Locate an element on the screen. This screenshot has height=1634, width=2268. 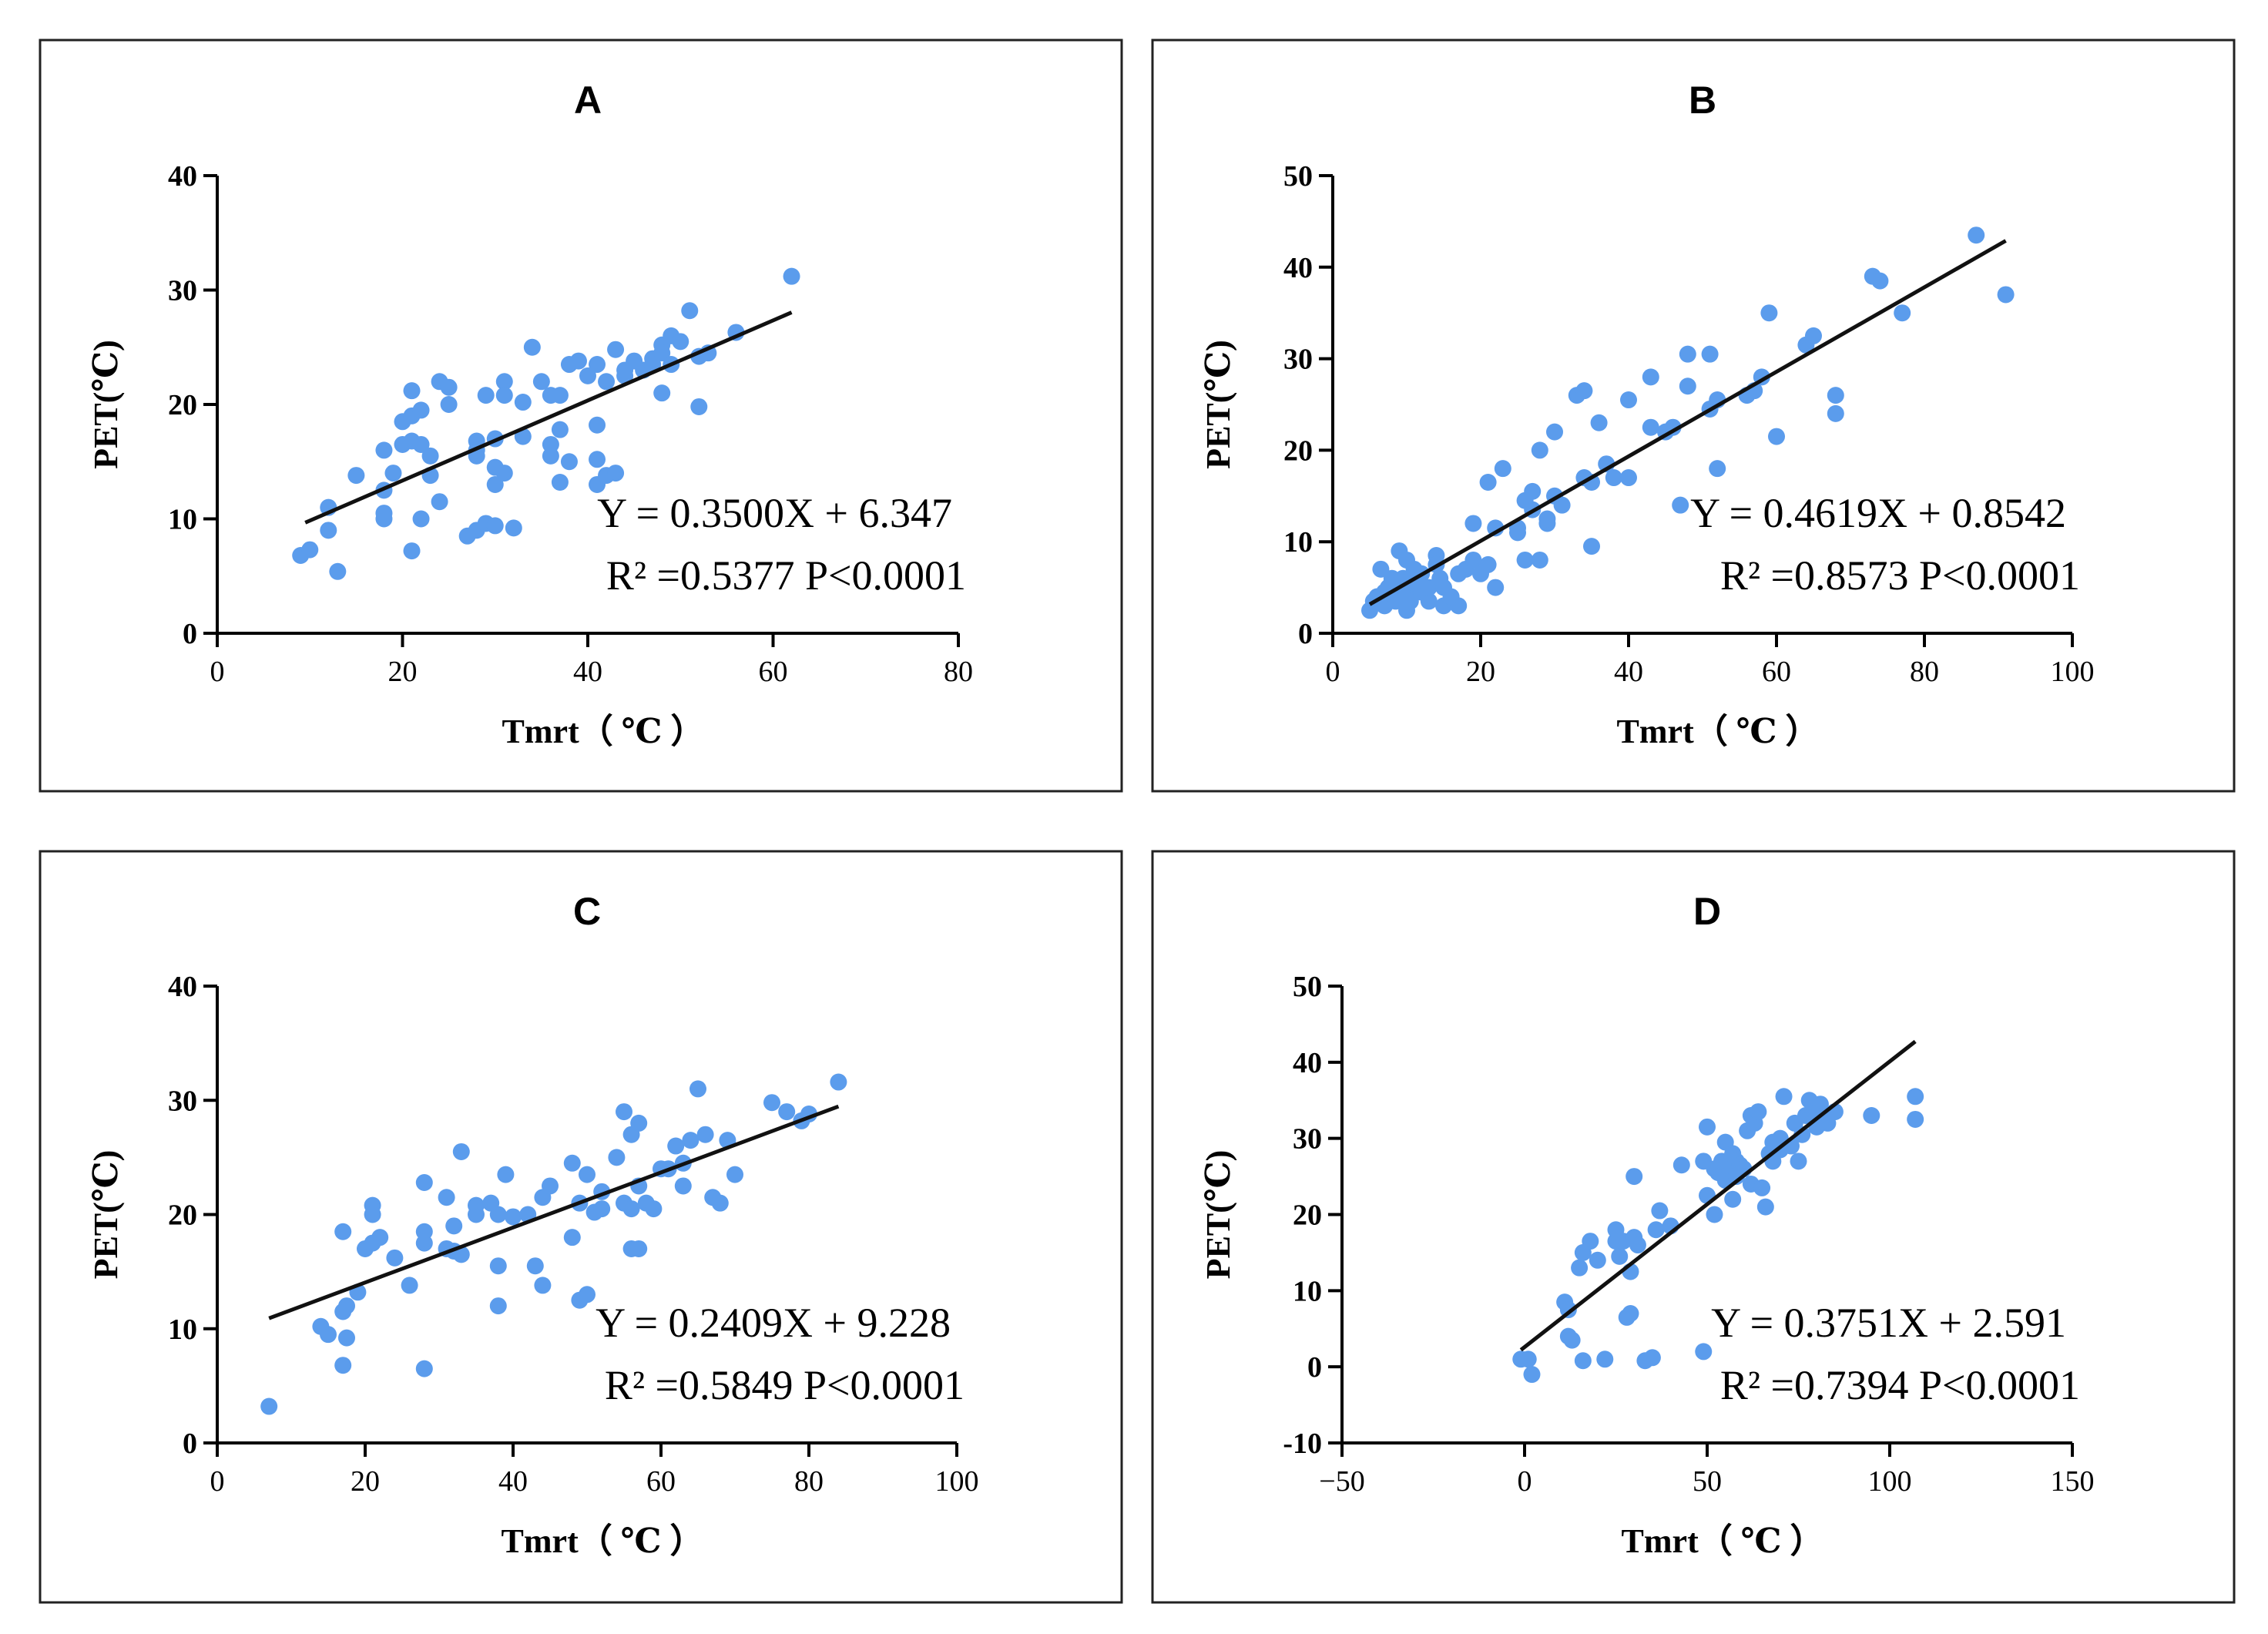
regression-equation: Y = 0.2409X + 9.228 is located at coordinates (773, 1323).